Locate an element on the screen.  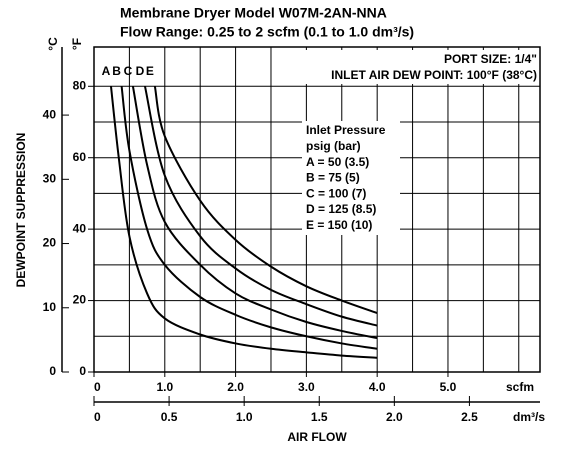
x-axis-label: AIR FLOW is located at coordinates (317, 437).